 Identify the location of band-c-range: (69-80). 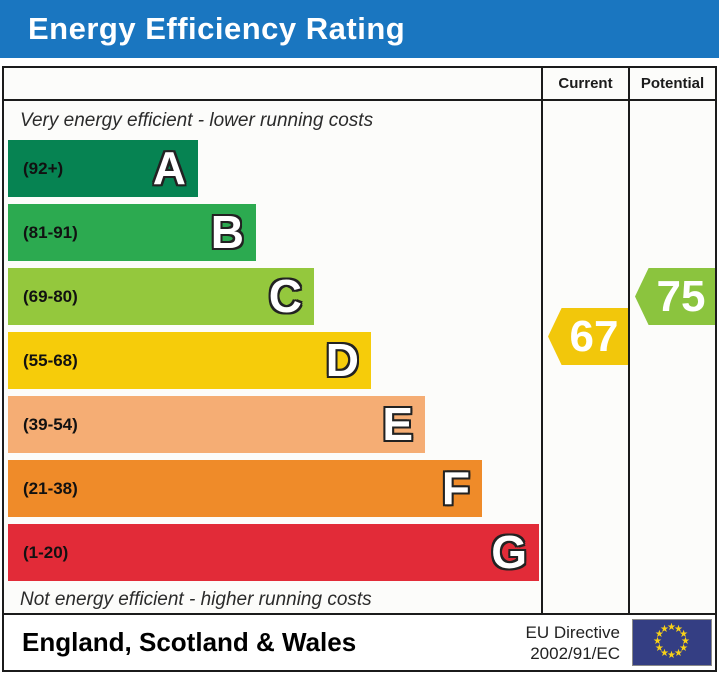
(50, 296).